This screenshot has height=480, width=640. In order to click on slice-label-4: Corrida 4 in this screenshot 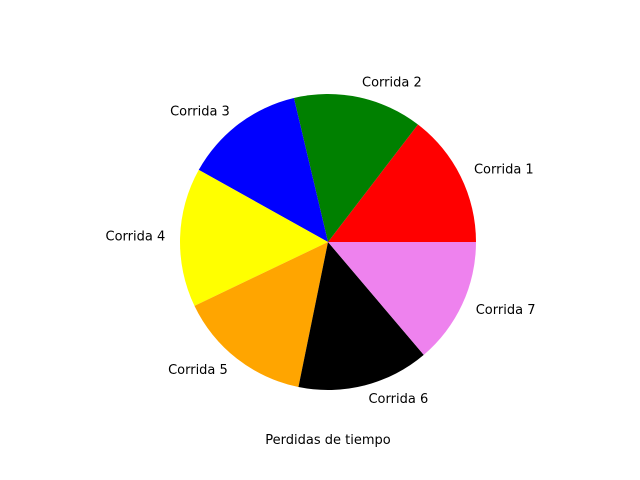, I will do `click(136, 236)`.